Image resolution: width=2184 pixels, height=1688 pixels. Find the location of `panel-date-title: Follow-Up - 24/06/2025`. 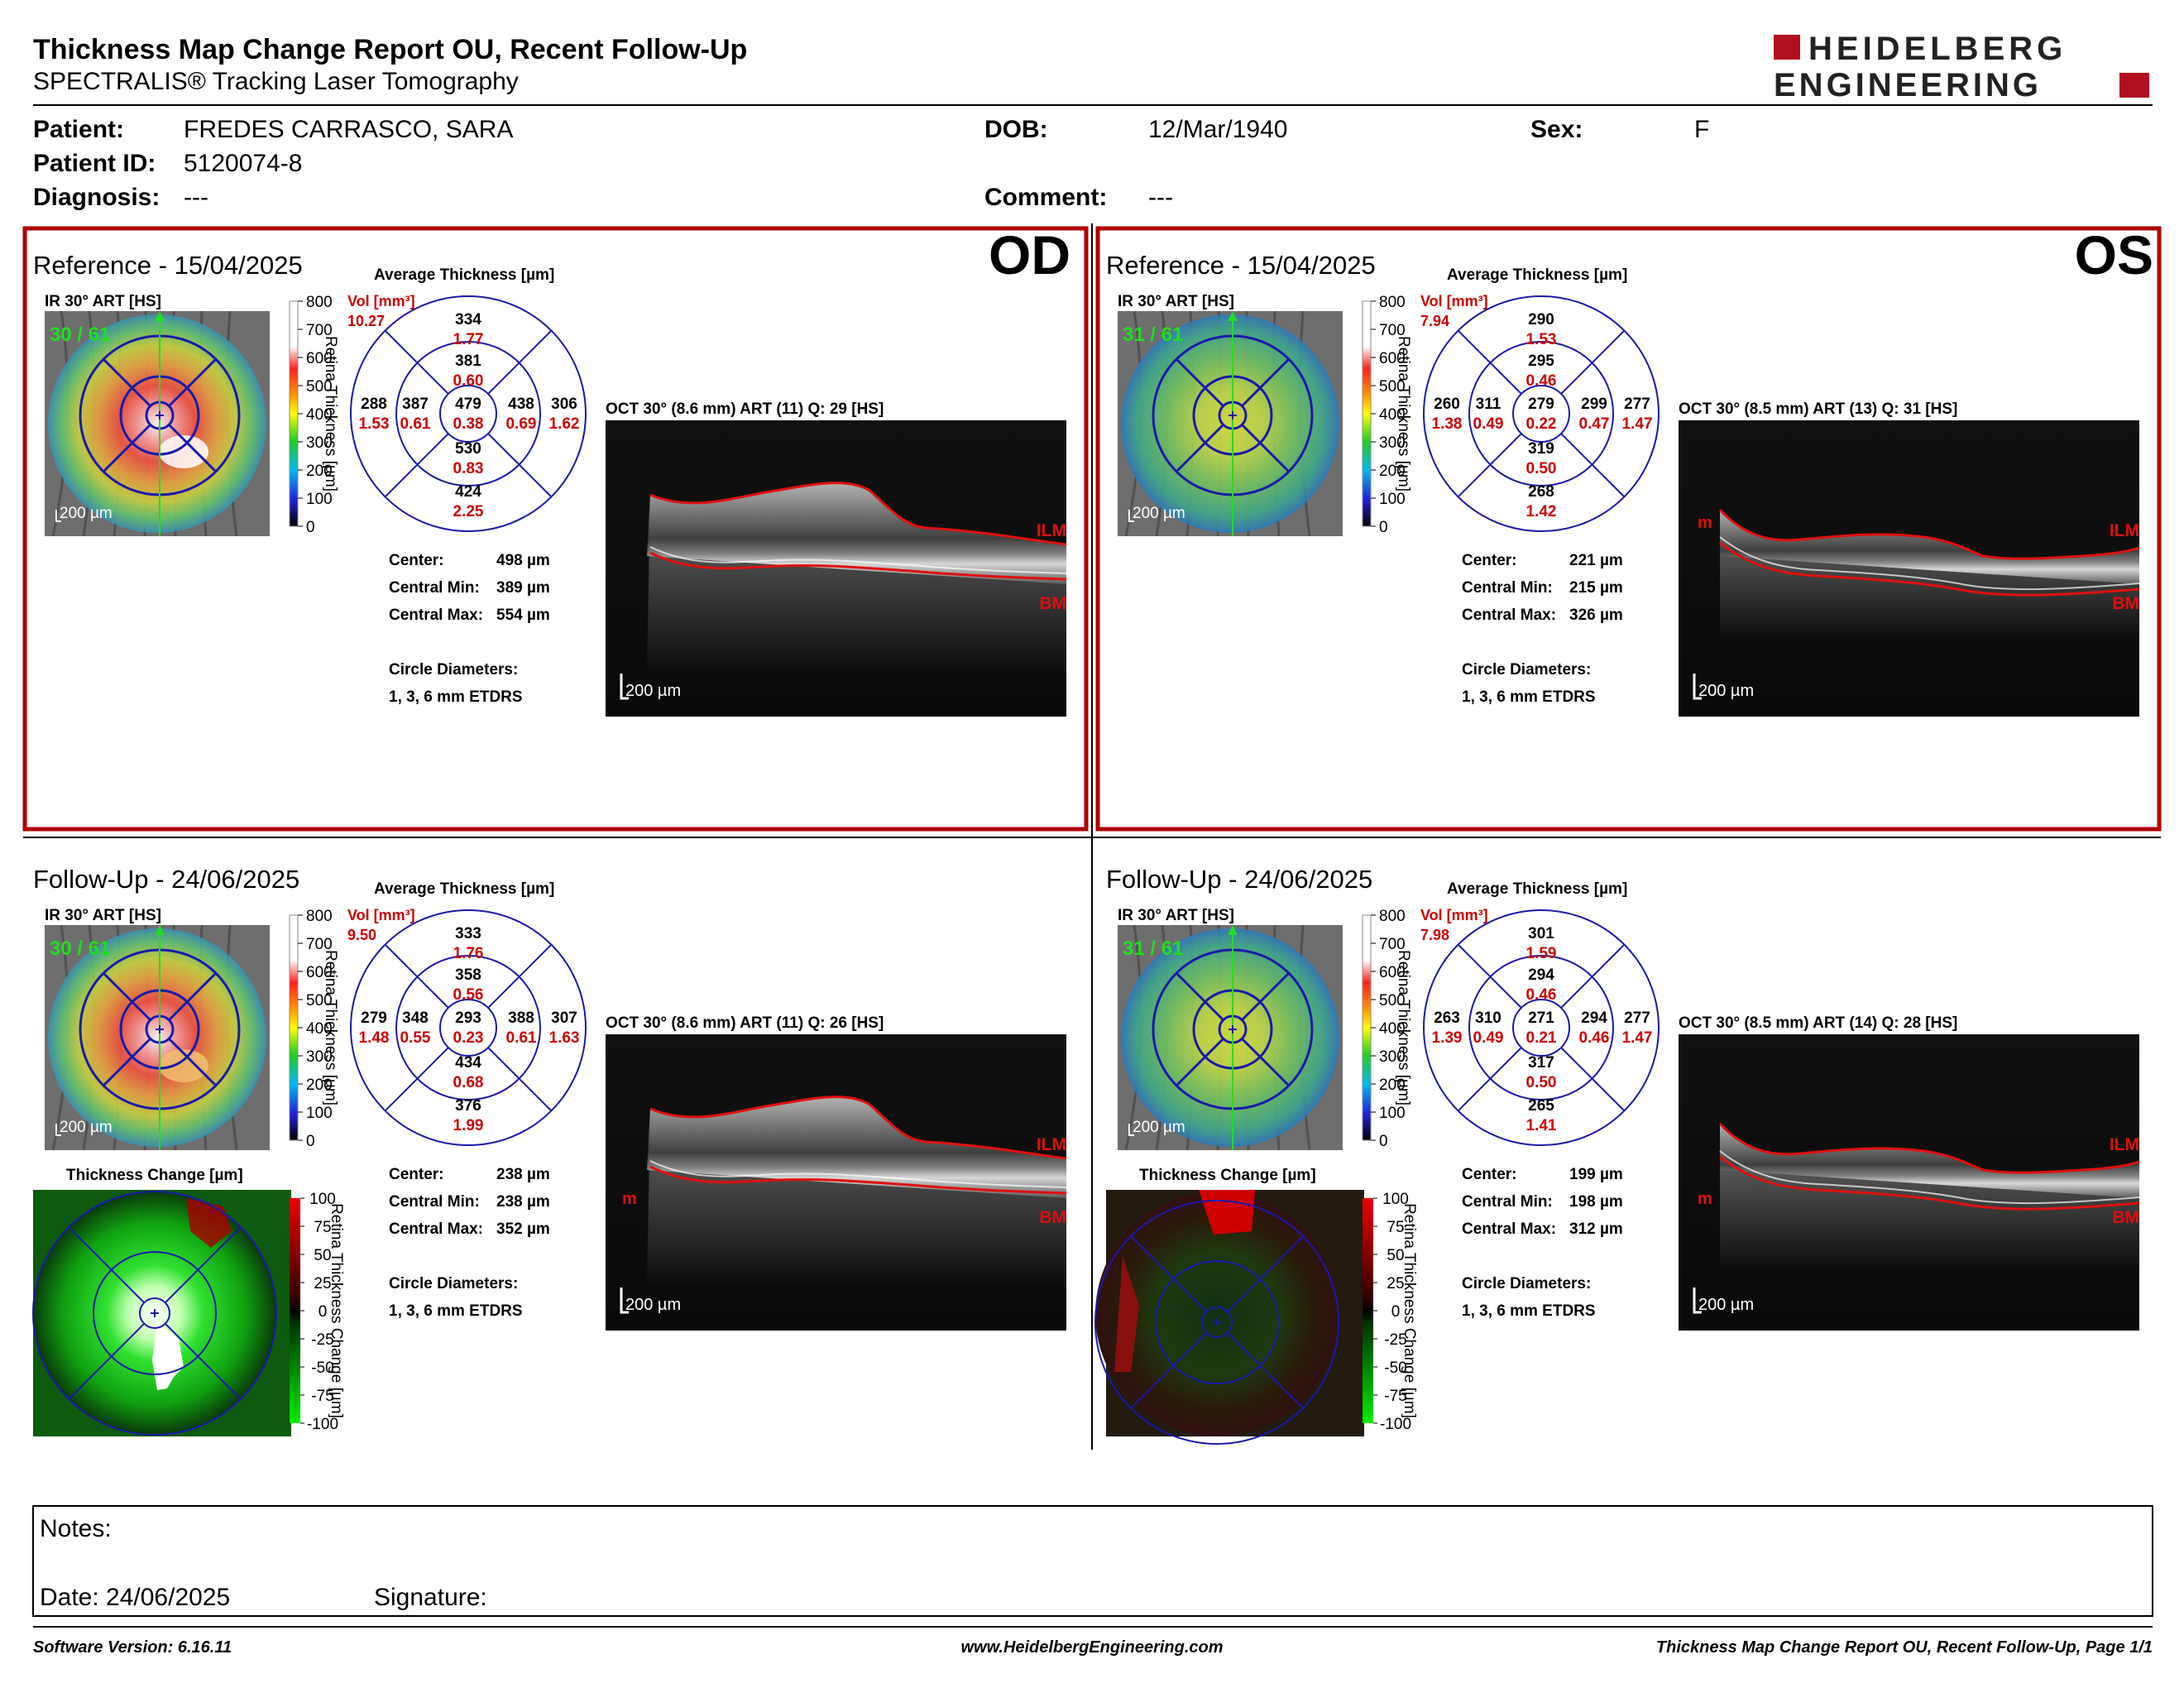

panel-date-title: Follow-Up - 24/06/2025 is located at coordinates (166, 879).